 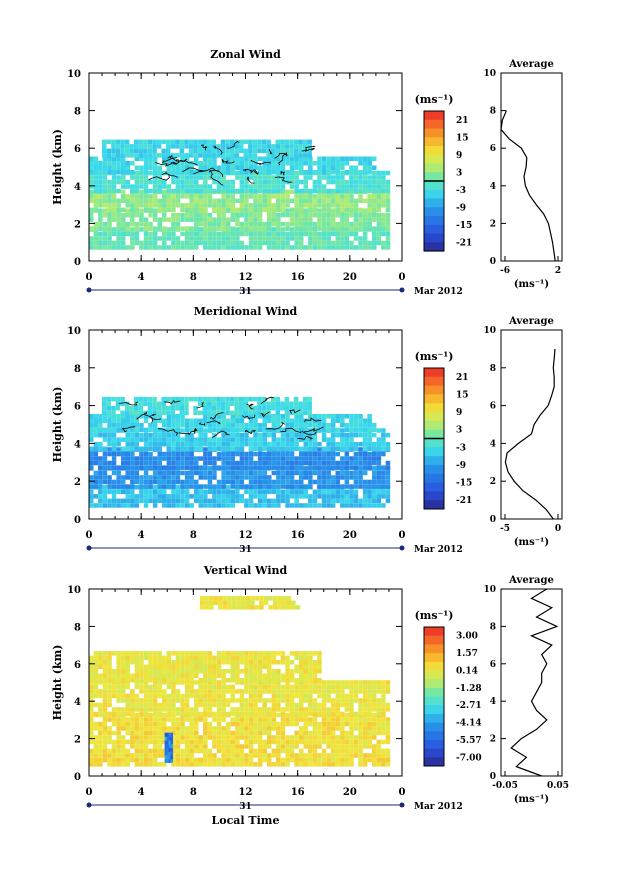 What do you see at coordinates (493, 224) in the screenshot?
I see `avg-y-tick-label: 2` at bounding box center [493, 224].